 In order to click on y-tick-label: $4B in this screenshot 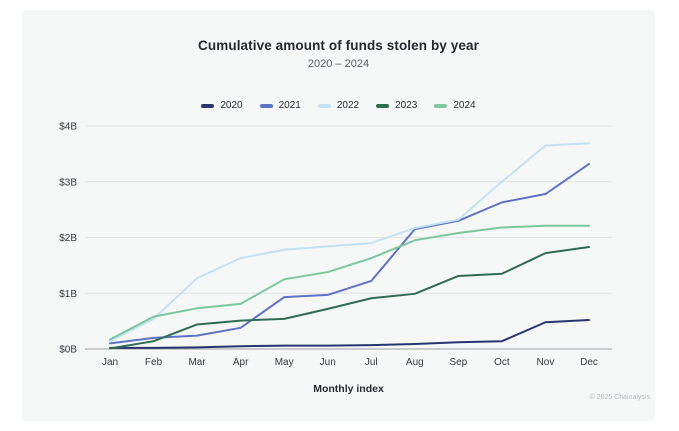, I will do `click(68, 127)`.